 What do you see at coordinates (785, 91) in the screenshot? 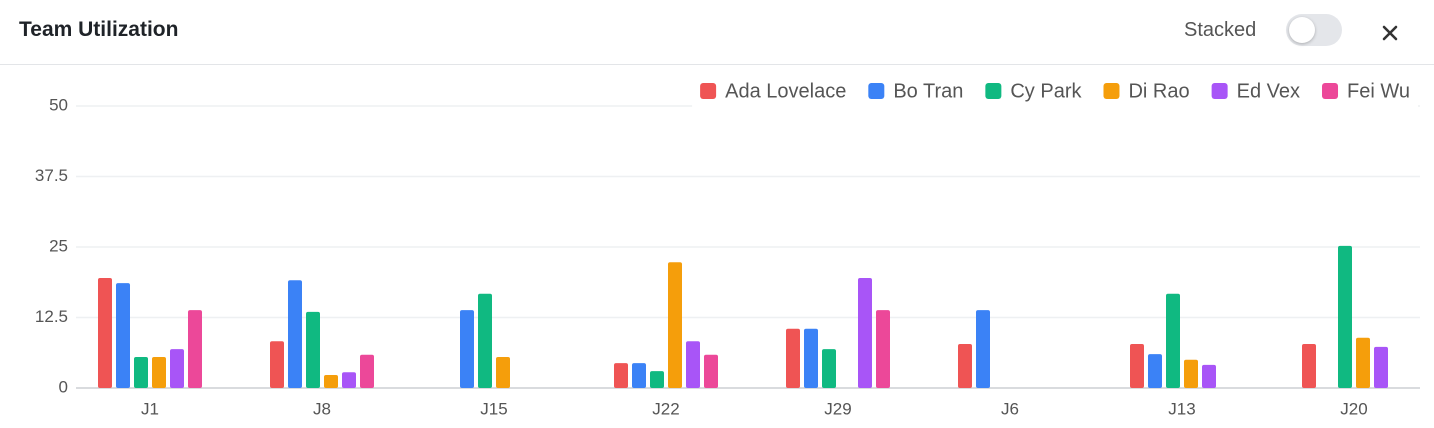
I see `legend-label: Ada Lovelace` at bounding box center [785, 91].